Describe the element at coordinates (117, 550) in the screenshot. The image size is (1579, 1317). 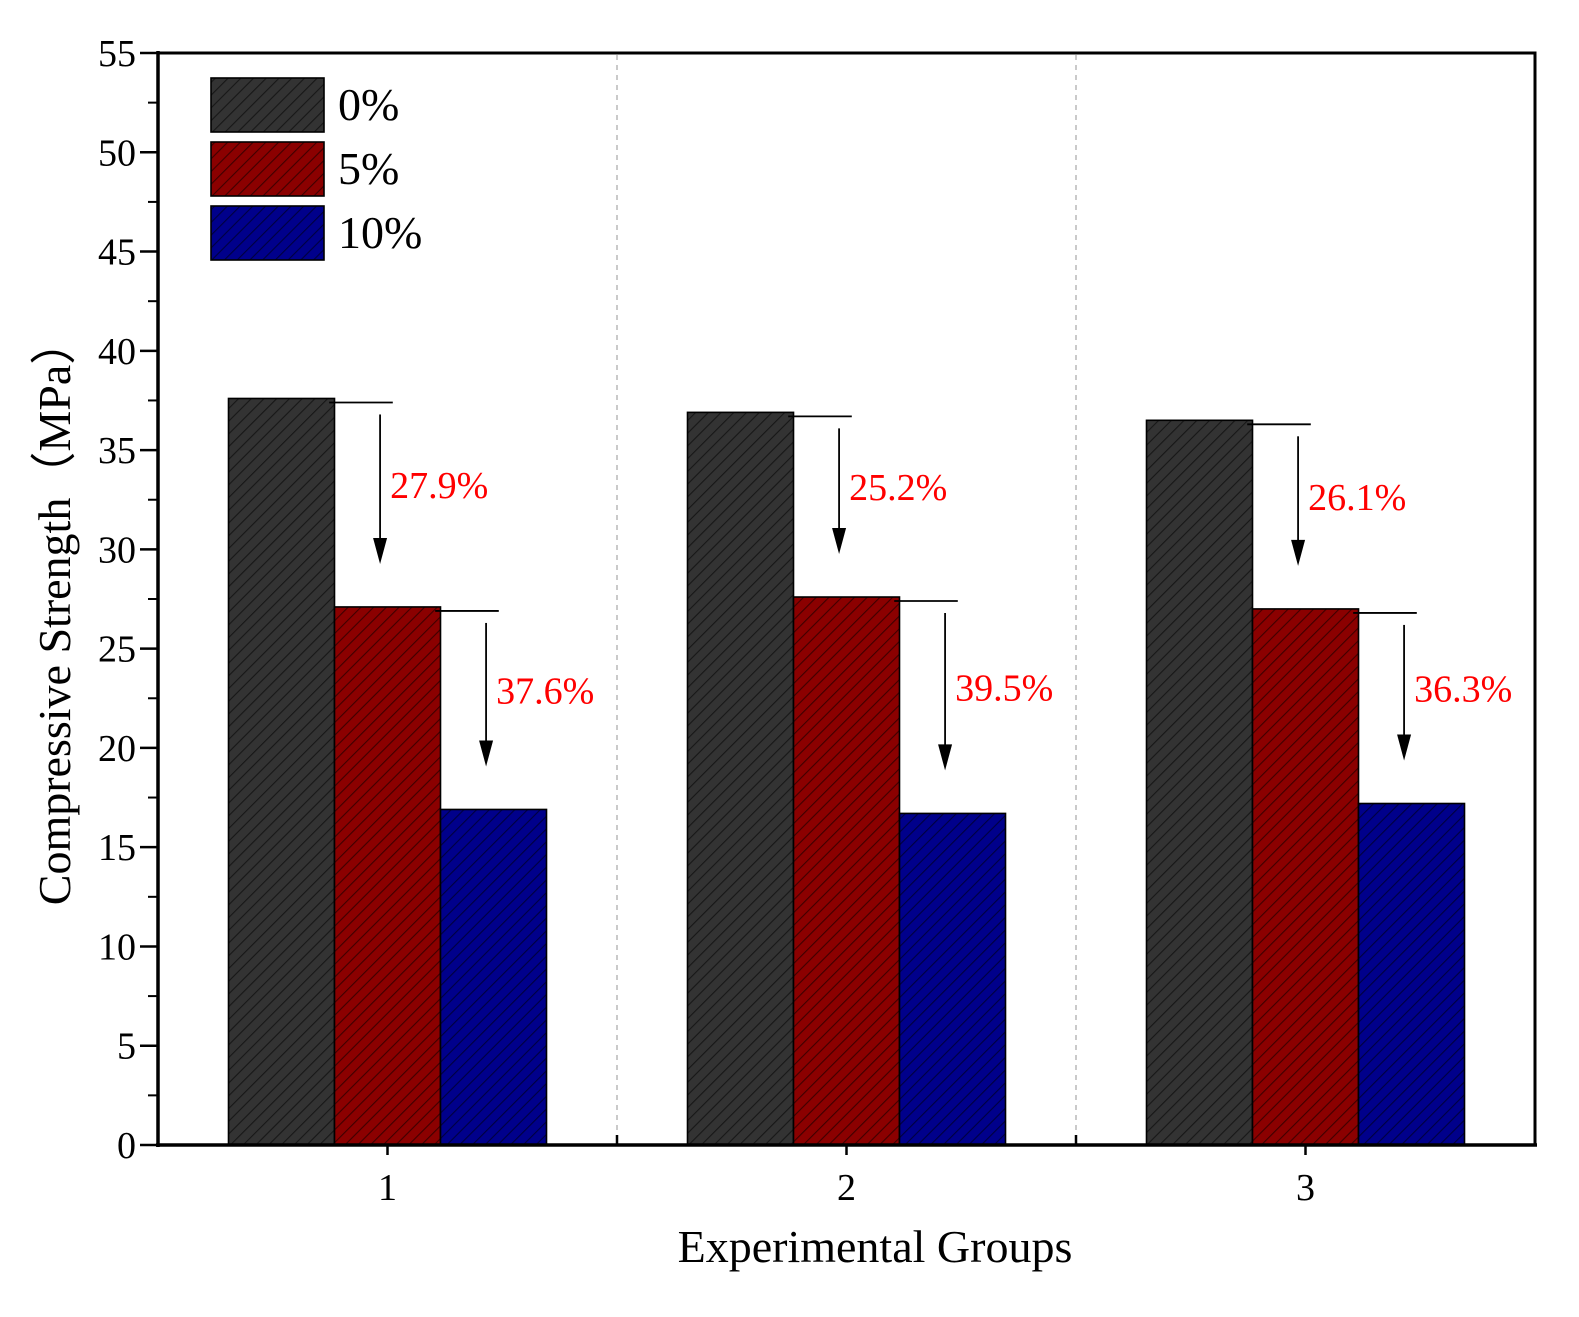
I see `y-tick-label: 30` at that location.